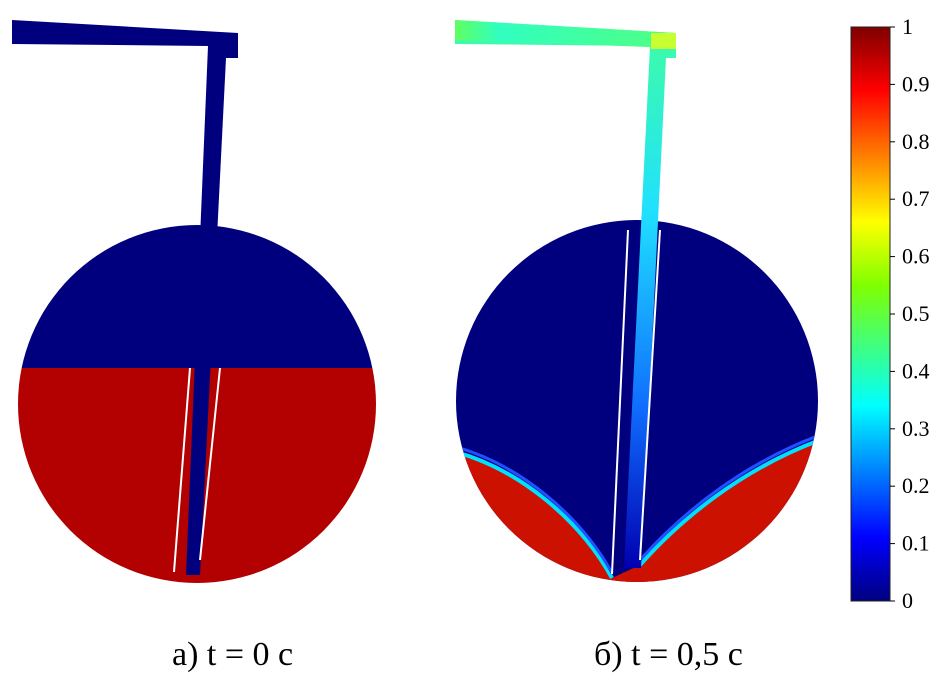 This screenshot has width=944, height=684. Describe the element at coordinates (663, 41) in the screenshot. I see `panel-b-pipe-corner` at that location.